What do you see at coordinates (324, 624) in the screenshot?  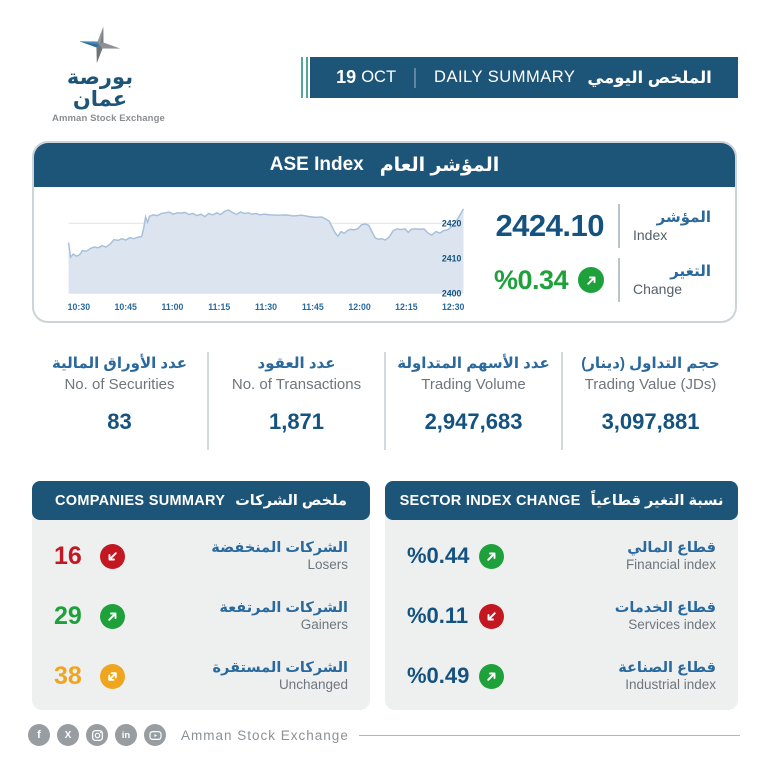 I see `gainers-label-english: Gainers` at bounding box center [324, 624].